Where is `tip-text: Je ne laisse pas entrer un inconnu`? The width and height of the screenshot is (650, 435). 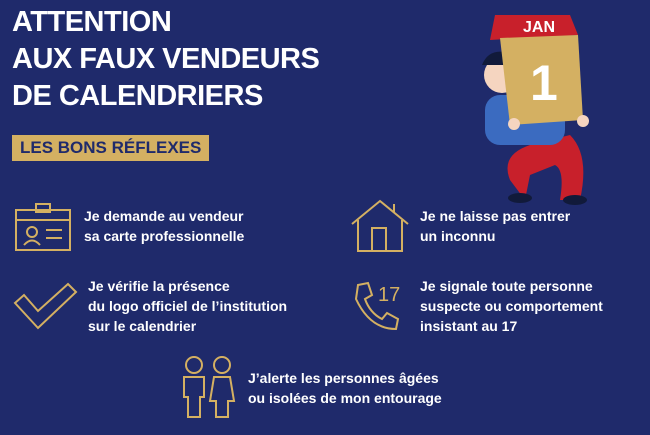 tip-text: Je ne laisse pas entrer un inconnu is located at coordinates (495, 225).